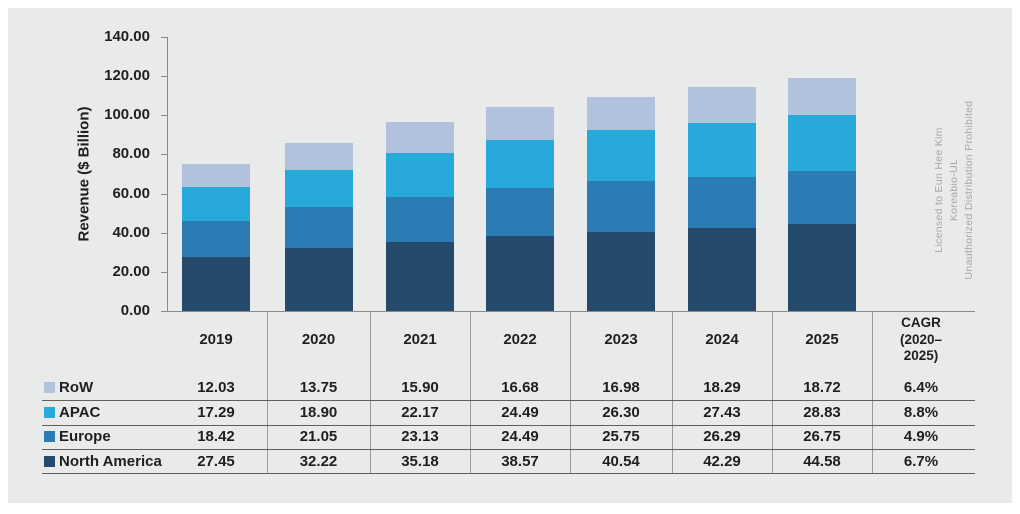  What do you see at coordinates (216, 284) in the screenshot?
I see `bar-segment-north-america-2019` at bounding box center [216, 284].